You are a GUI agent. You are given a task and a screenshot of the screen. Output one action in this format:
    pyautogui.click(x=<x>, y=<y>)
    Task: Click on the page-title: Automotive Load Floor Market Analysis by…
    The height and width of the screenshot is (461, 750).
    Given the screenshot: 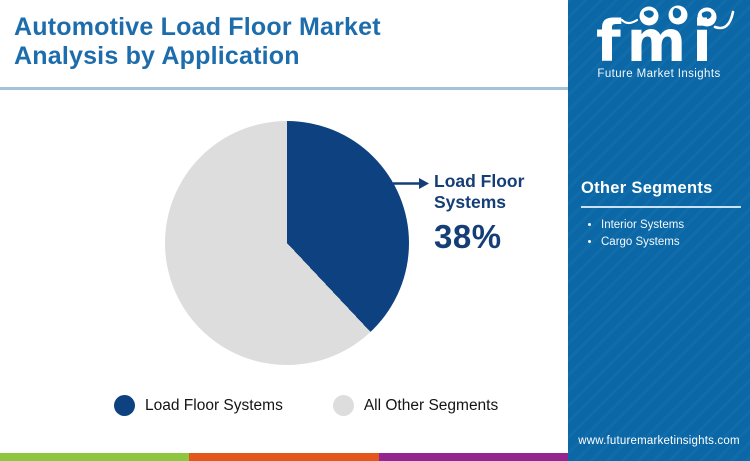 What is the action you would take?
    pyautogui.click(x=286, y=42)
    